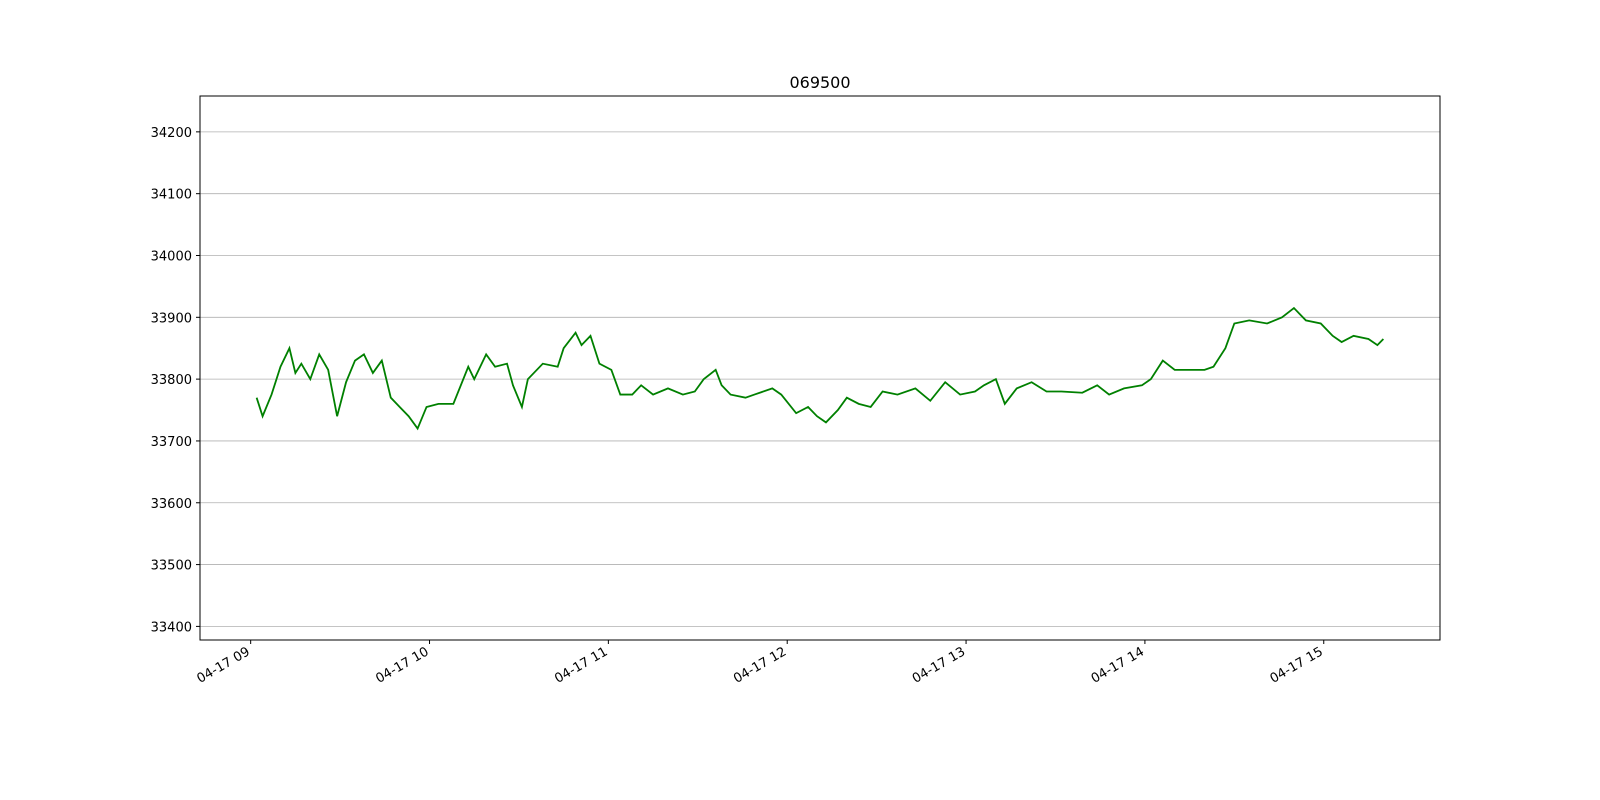 This screenshot has height=800, width=1600. Describe the element at coordinates (171, 195) in the screenshot. I see `y-tick-label: 34100` at that location.